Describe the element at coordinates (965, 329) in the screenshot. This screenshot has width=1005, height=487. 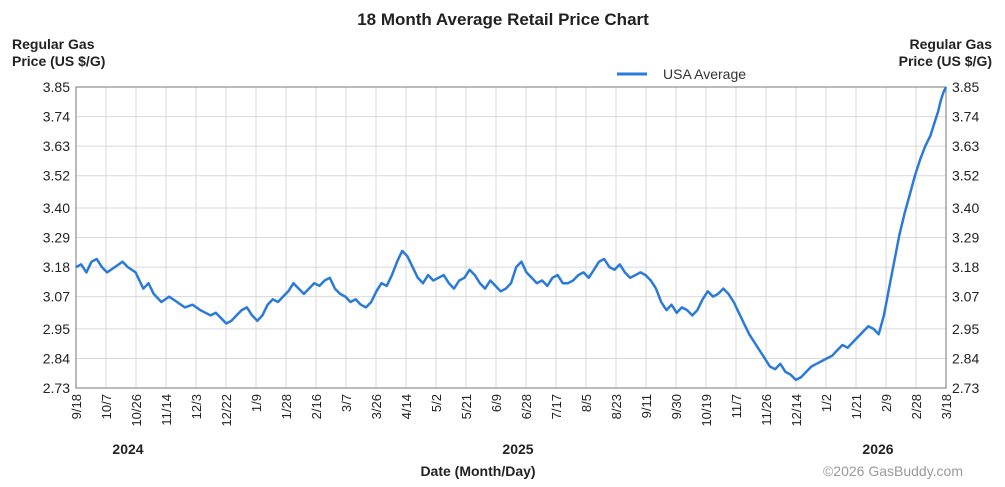
I see `y-tick-label-right: 2.95` at that location.